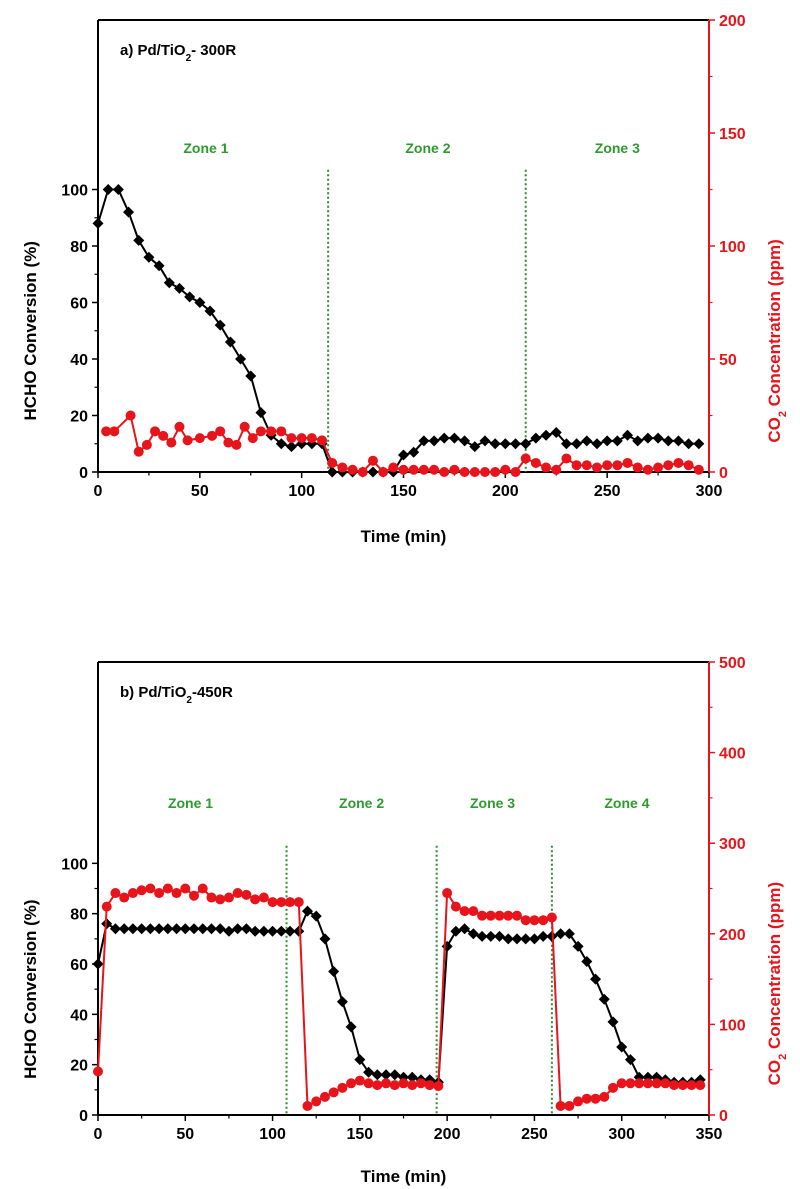 This screenshot has width=800, height=1189. Describe the element at coordinates (617, 148) in the screenshot. I see `zone-label: Zone 3` at that location.